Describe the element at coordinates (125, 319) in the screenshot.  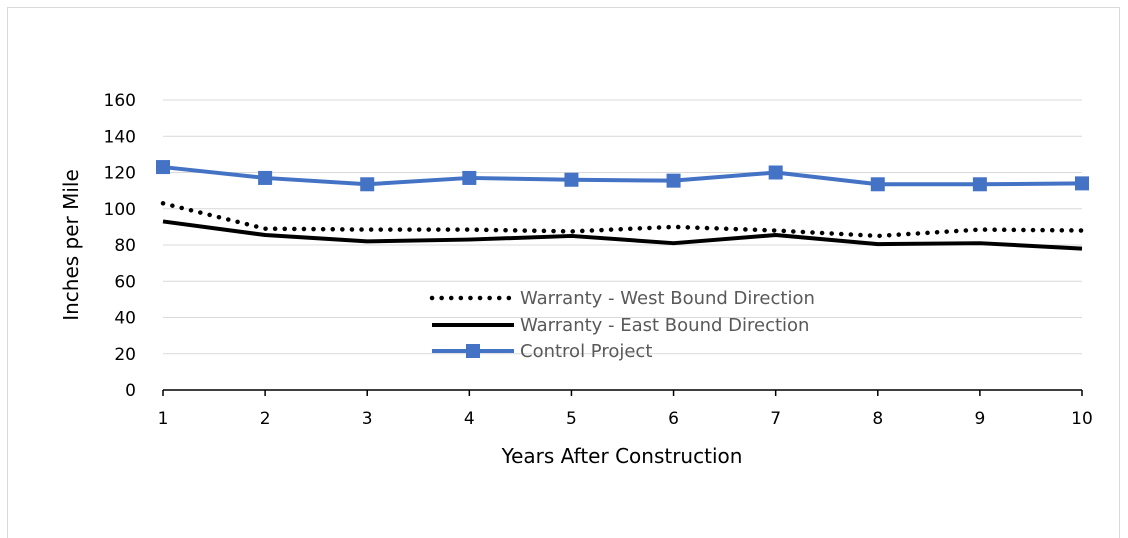
I see `y-tick-label: 40` at that location.